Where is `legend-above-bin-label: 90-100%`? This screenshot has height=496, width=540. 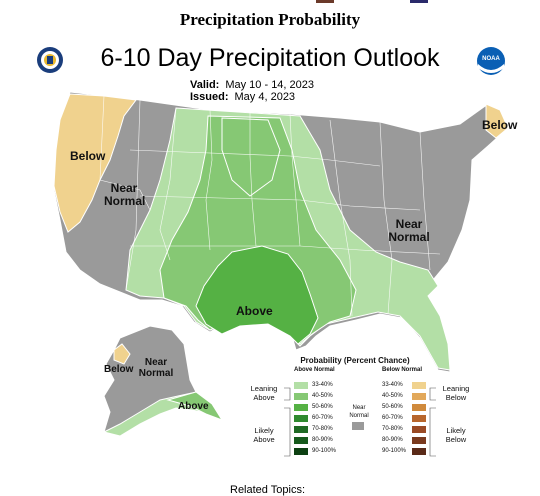 legend-above-bin-label: 90-100% is located at coordinates (324, 451).